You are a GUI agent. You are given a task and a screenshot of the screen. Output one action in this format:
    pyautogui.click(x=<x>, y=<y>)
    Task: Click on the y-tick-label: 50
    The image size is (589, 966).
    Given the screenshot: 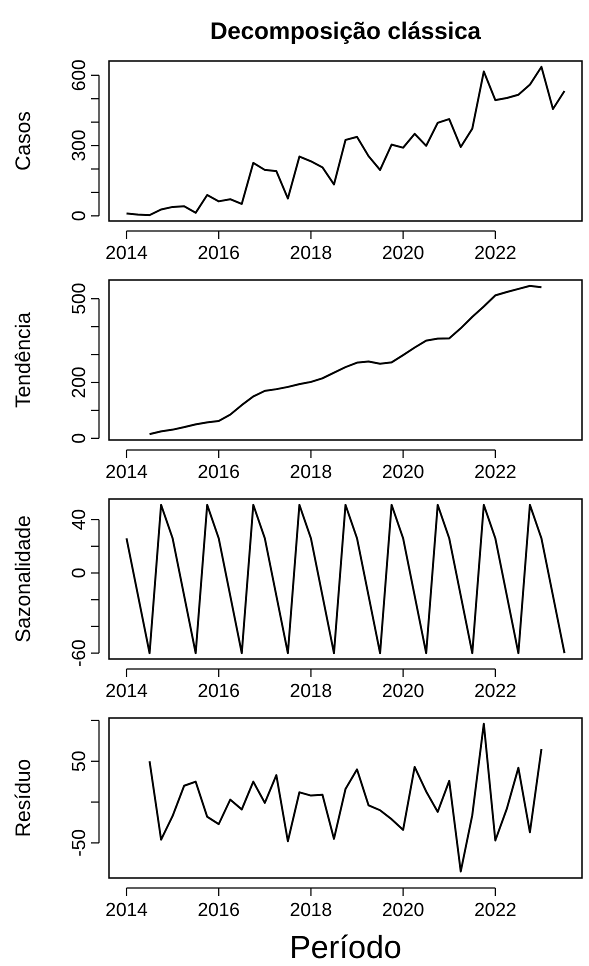 What is the action you would take?
    pyautogui.click(x=79, y=761)
    